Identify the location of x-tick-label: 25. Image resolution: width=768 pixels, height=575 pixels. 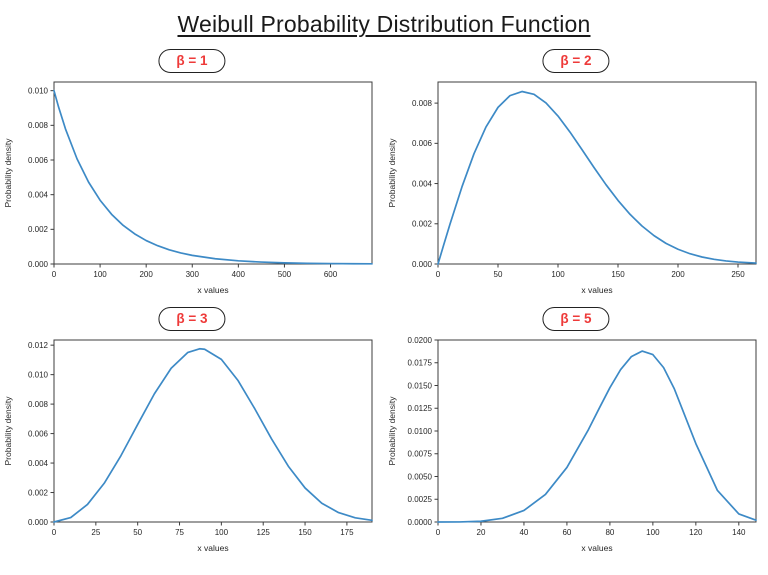
(95, 532).